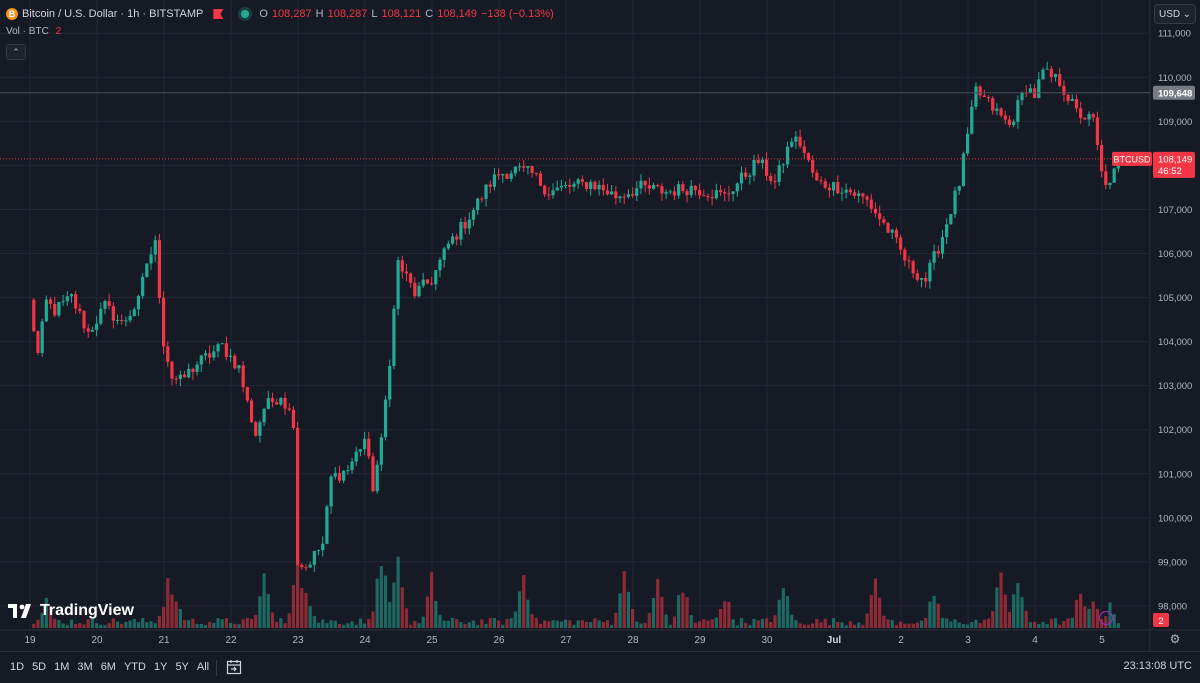 This screenshot has width=1200, height=683. I want to click on flag-icon, so click(218, 14).